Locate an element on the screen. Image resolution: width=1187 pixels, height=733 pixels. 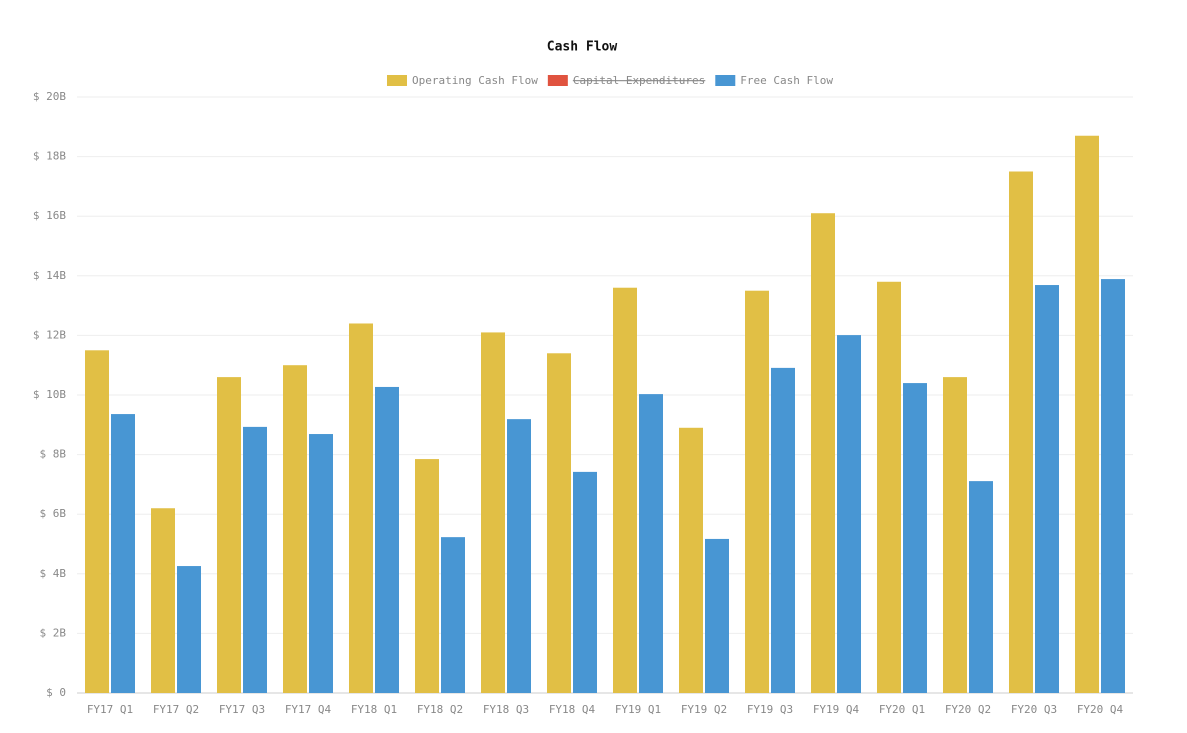
x-tick-label: FY17 Q3 is located at coordinates (242, 709).